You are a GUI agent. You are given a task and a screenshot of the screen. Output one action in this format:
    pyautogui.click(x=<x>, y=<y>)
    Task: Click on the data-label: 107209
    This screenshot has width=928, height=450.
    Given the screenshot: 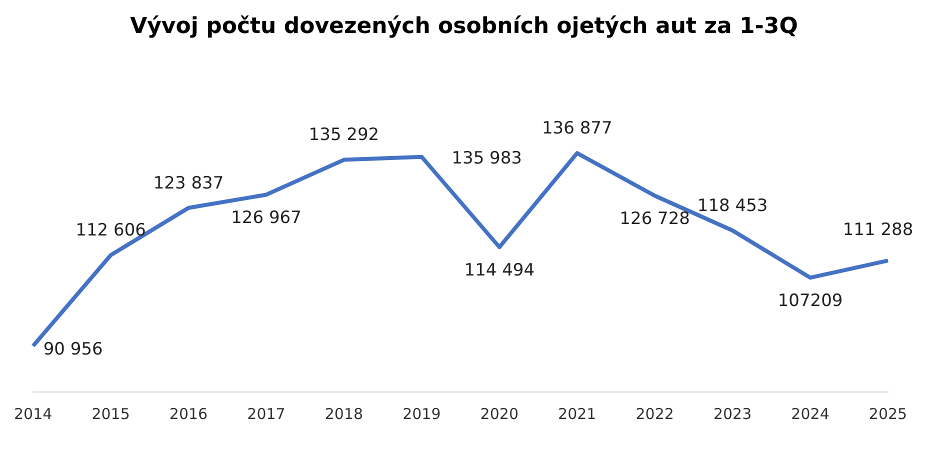 What is the action you would take?
    pyautogui.click(x=810, y=301)
    